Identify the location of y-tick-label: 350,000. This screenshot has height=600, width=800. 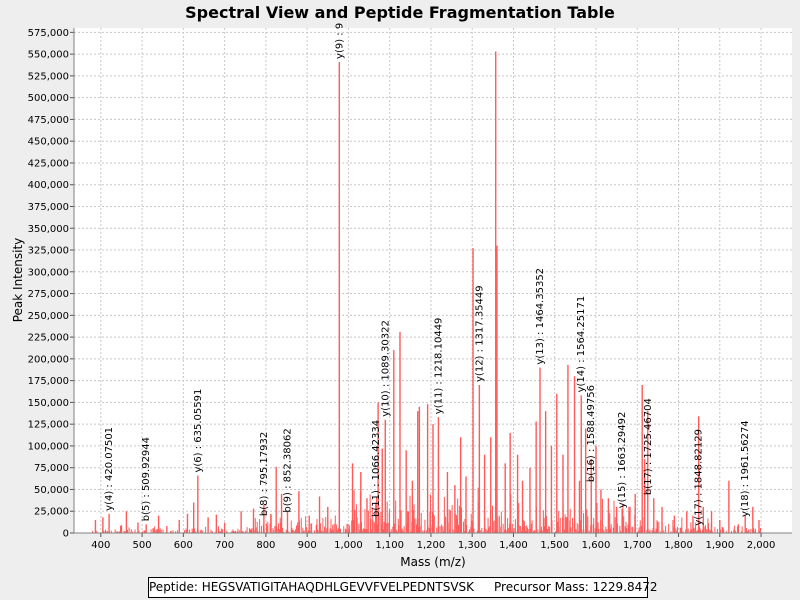
(48, 229).